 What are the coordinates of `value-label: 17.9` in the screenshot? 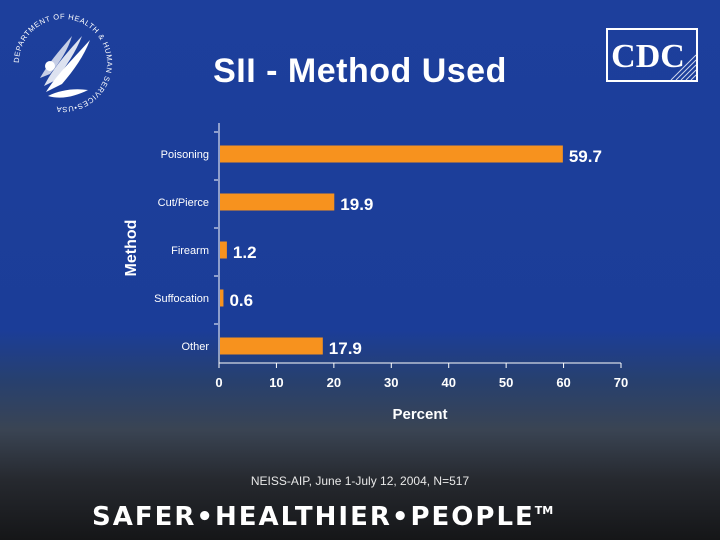 It's located at (345, 348).